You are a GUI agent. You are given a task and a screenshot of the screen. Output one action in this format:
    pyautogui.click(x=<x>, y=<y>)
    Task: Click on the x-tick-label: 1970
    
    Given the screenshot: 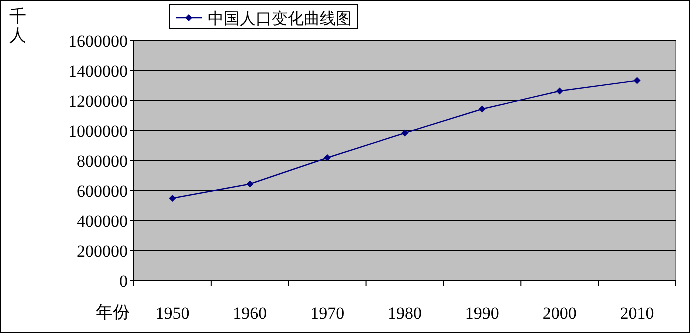 What is the action you would take?
    pyautogui.click(x=327, y=313)
    